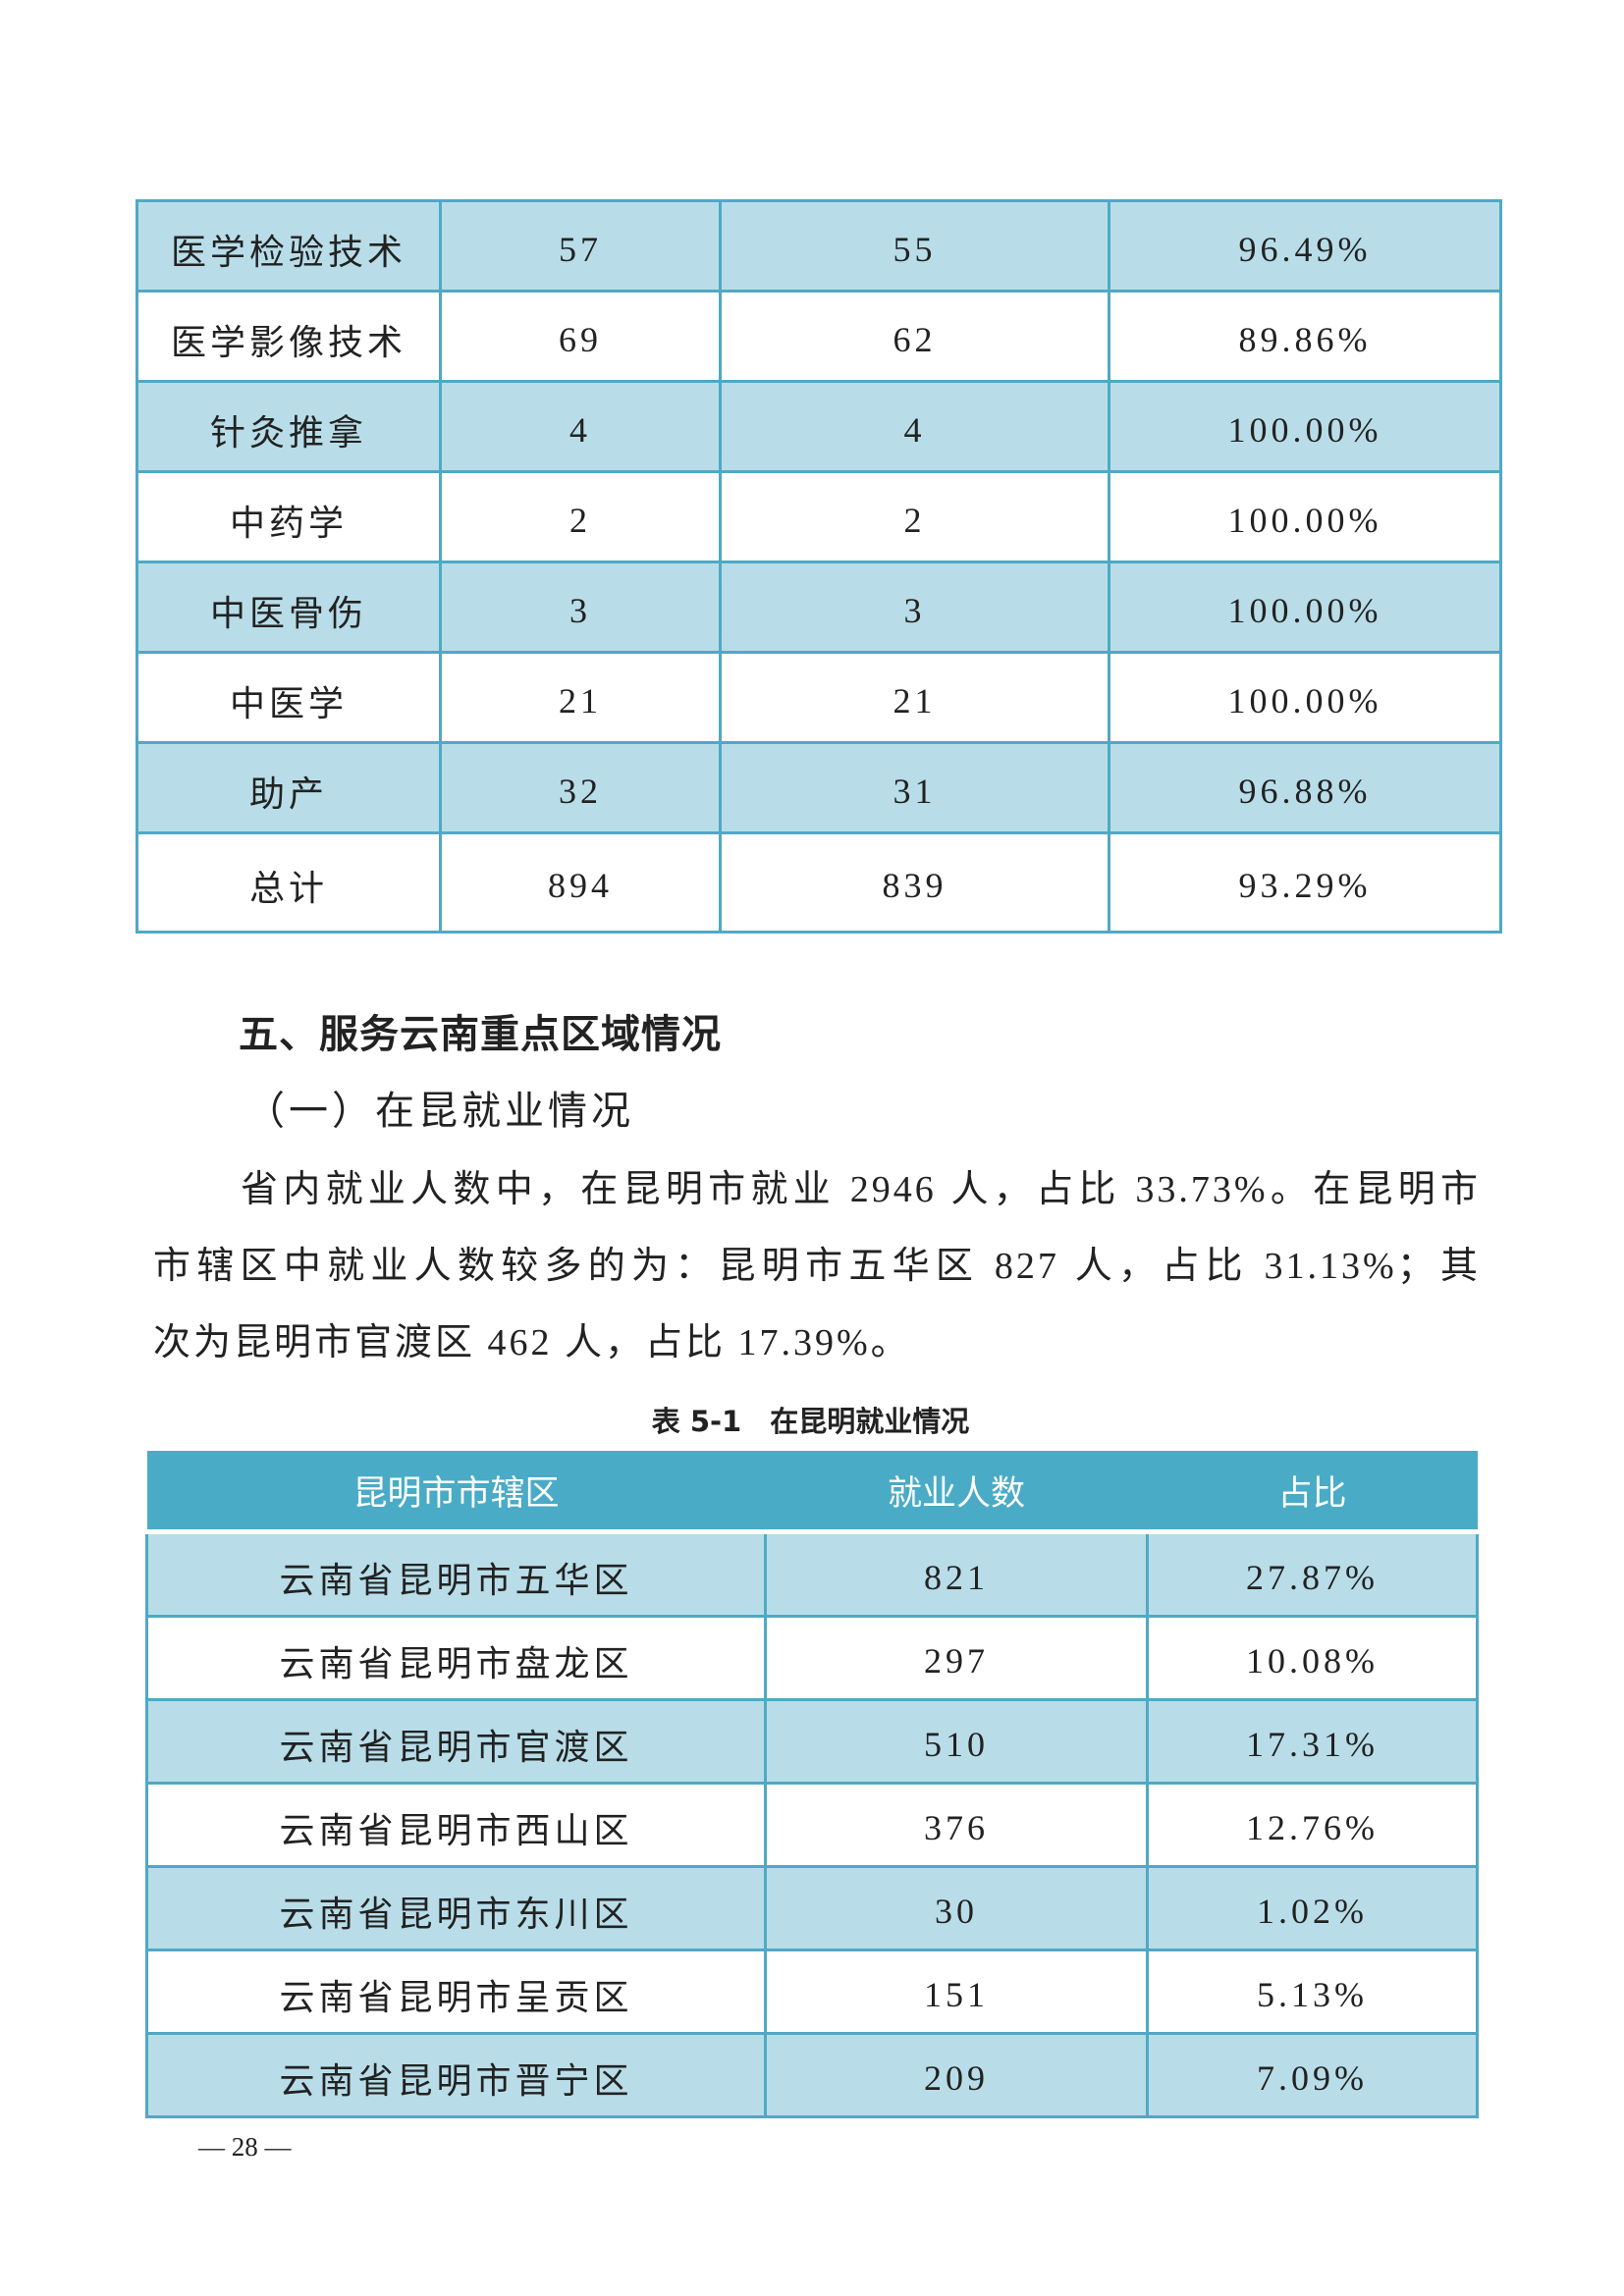  Describe the element at coordinates (288, 246) in the screenshot. I see `table-cell: 医学检验技术` at that location.